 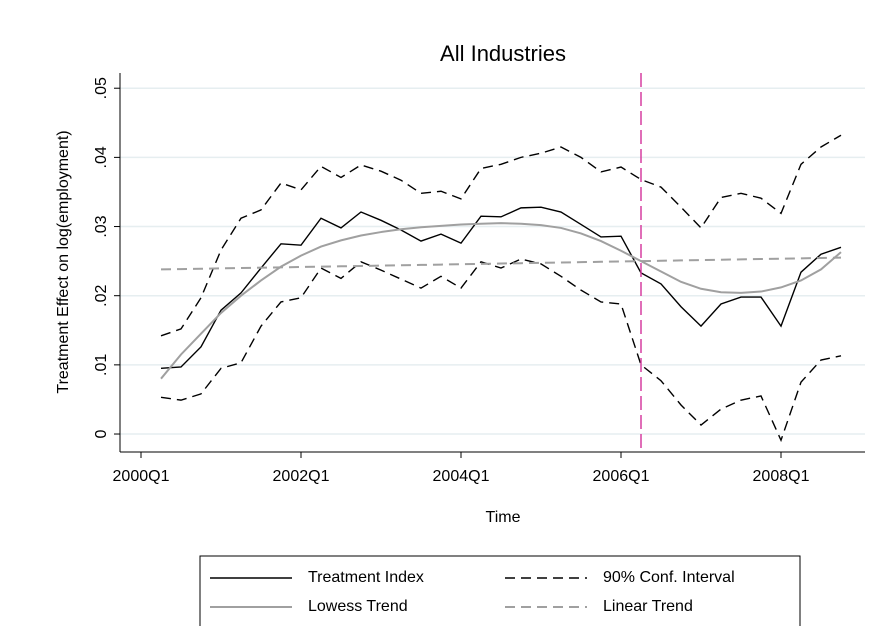 What do you see at coordinates (101, 88) in the screenshot?
I see `y-tick-label: .05` at bounding box center [101, 88].